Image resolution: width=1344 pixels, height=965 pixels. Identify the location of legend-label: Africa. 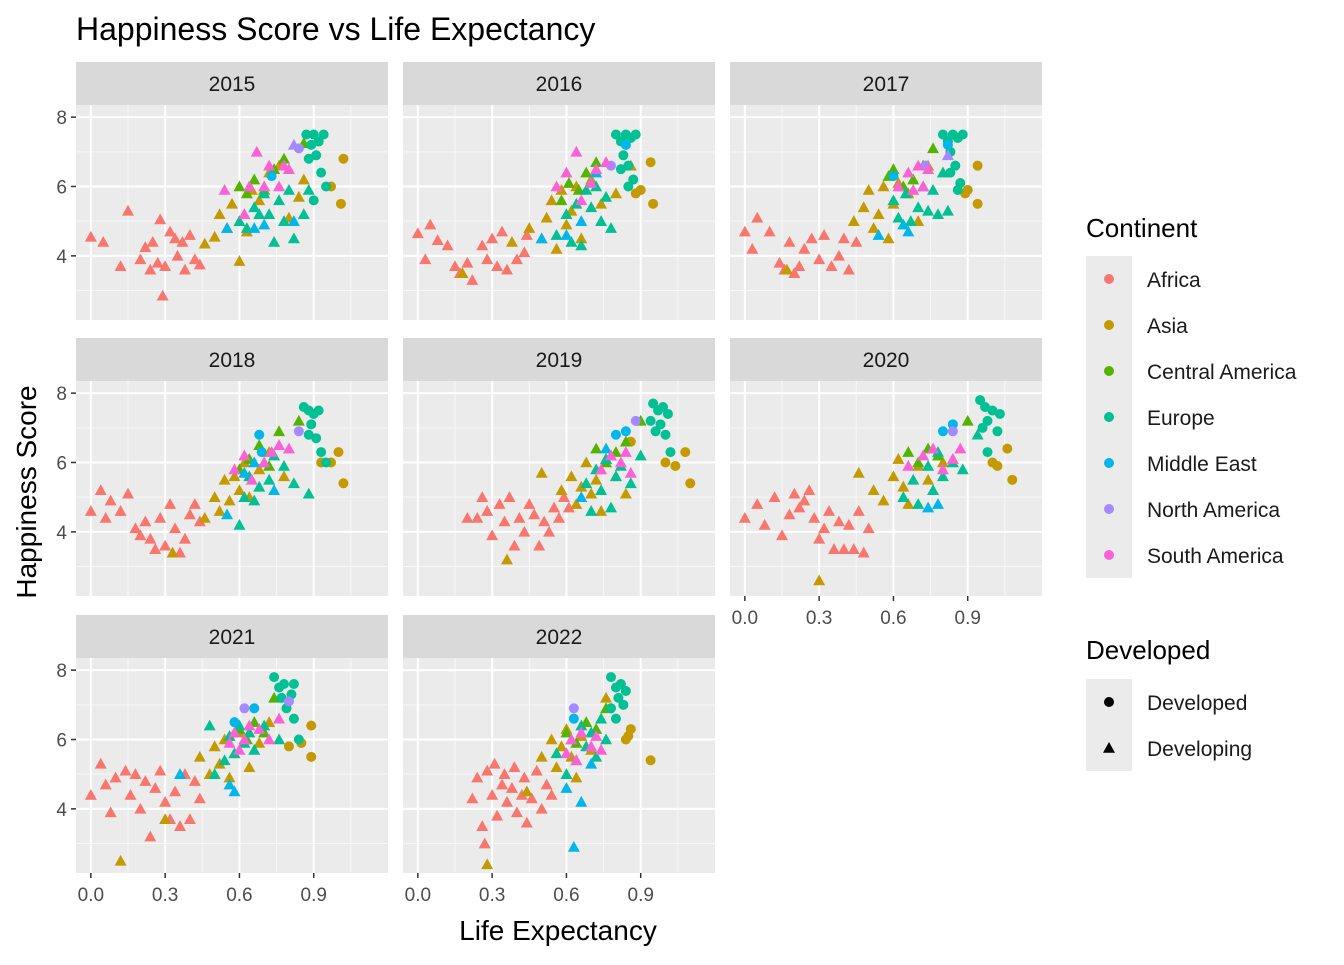
(1174, 280).